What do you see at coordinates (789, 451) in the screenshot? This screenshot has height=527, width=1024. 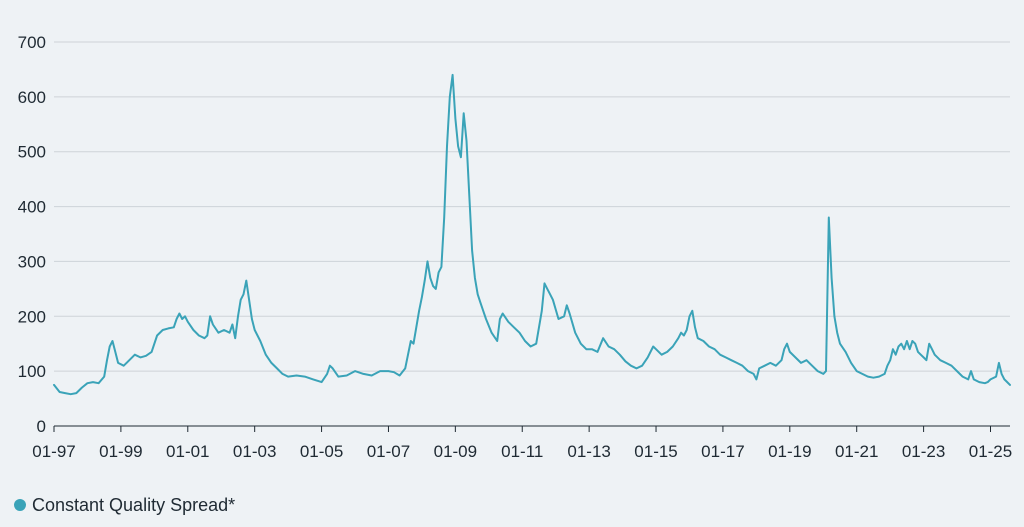 I see `x-tick-label: 01-19` at bounding box center [789, 451].